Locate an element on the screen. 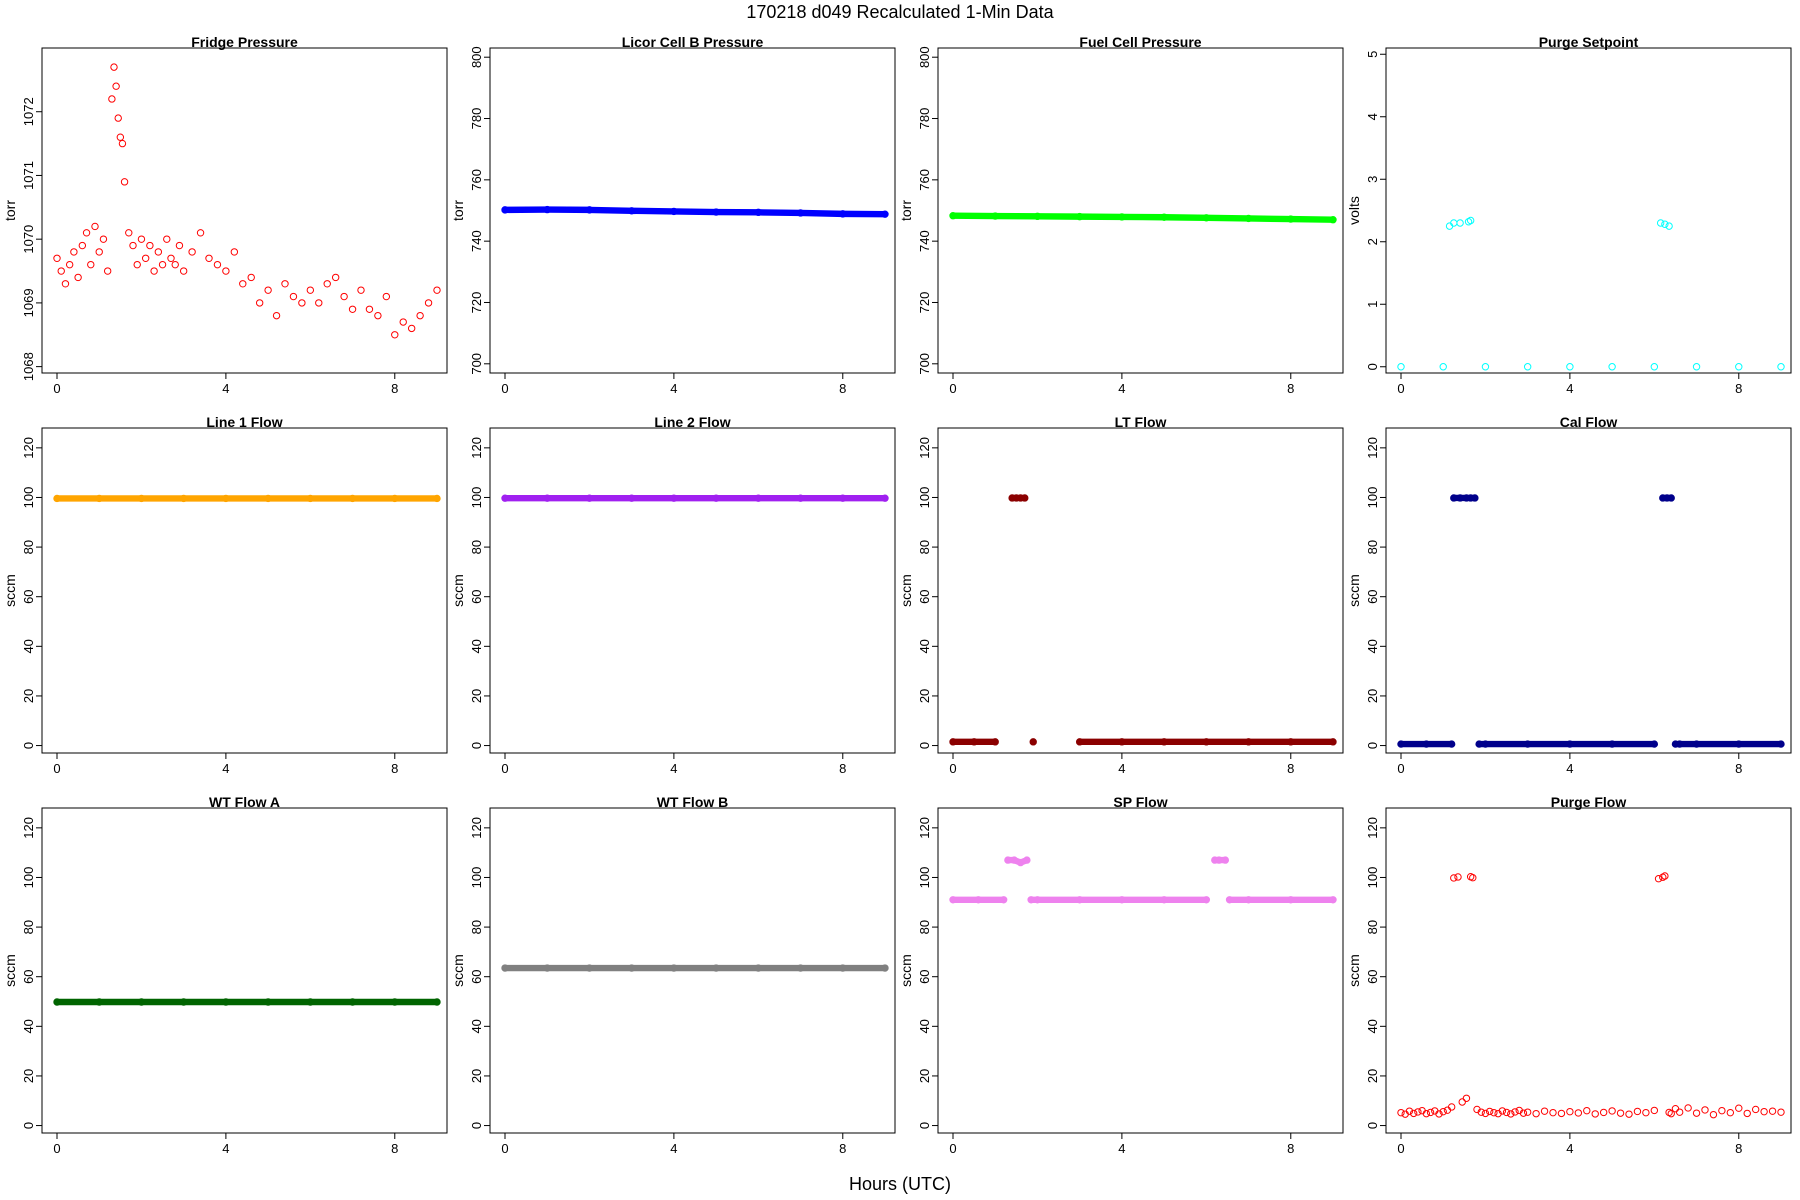  panel-title: Purge Setpoint is located at coordinates (1589, 42).